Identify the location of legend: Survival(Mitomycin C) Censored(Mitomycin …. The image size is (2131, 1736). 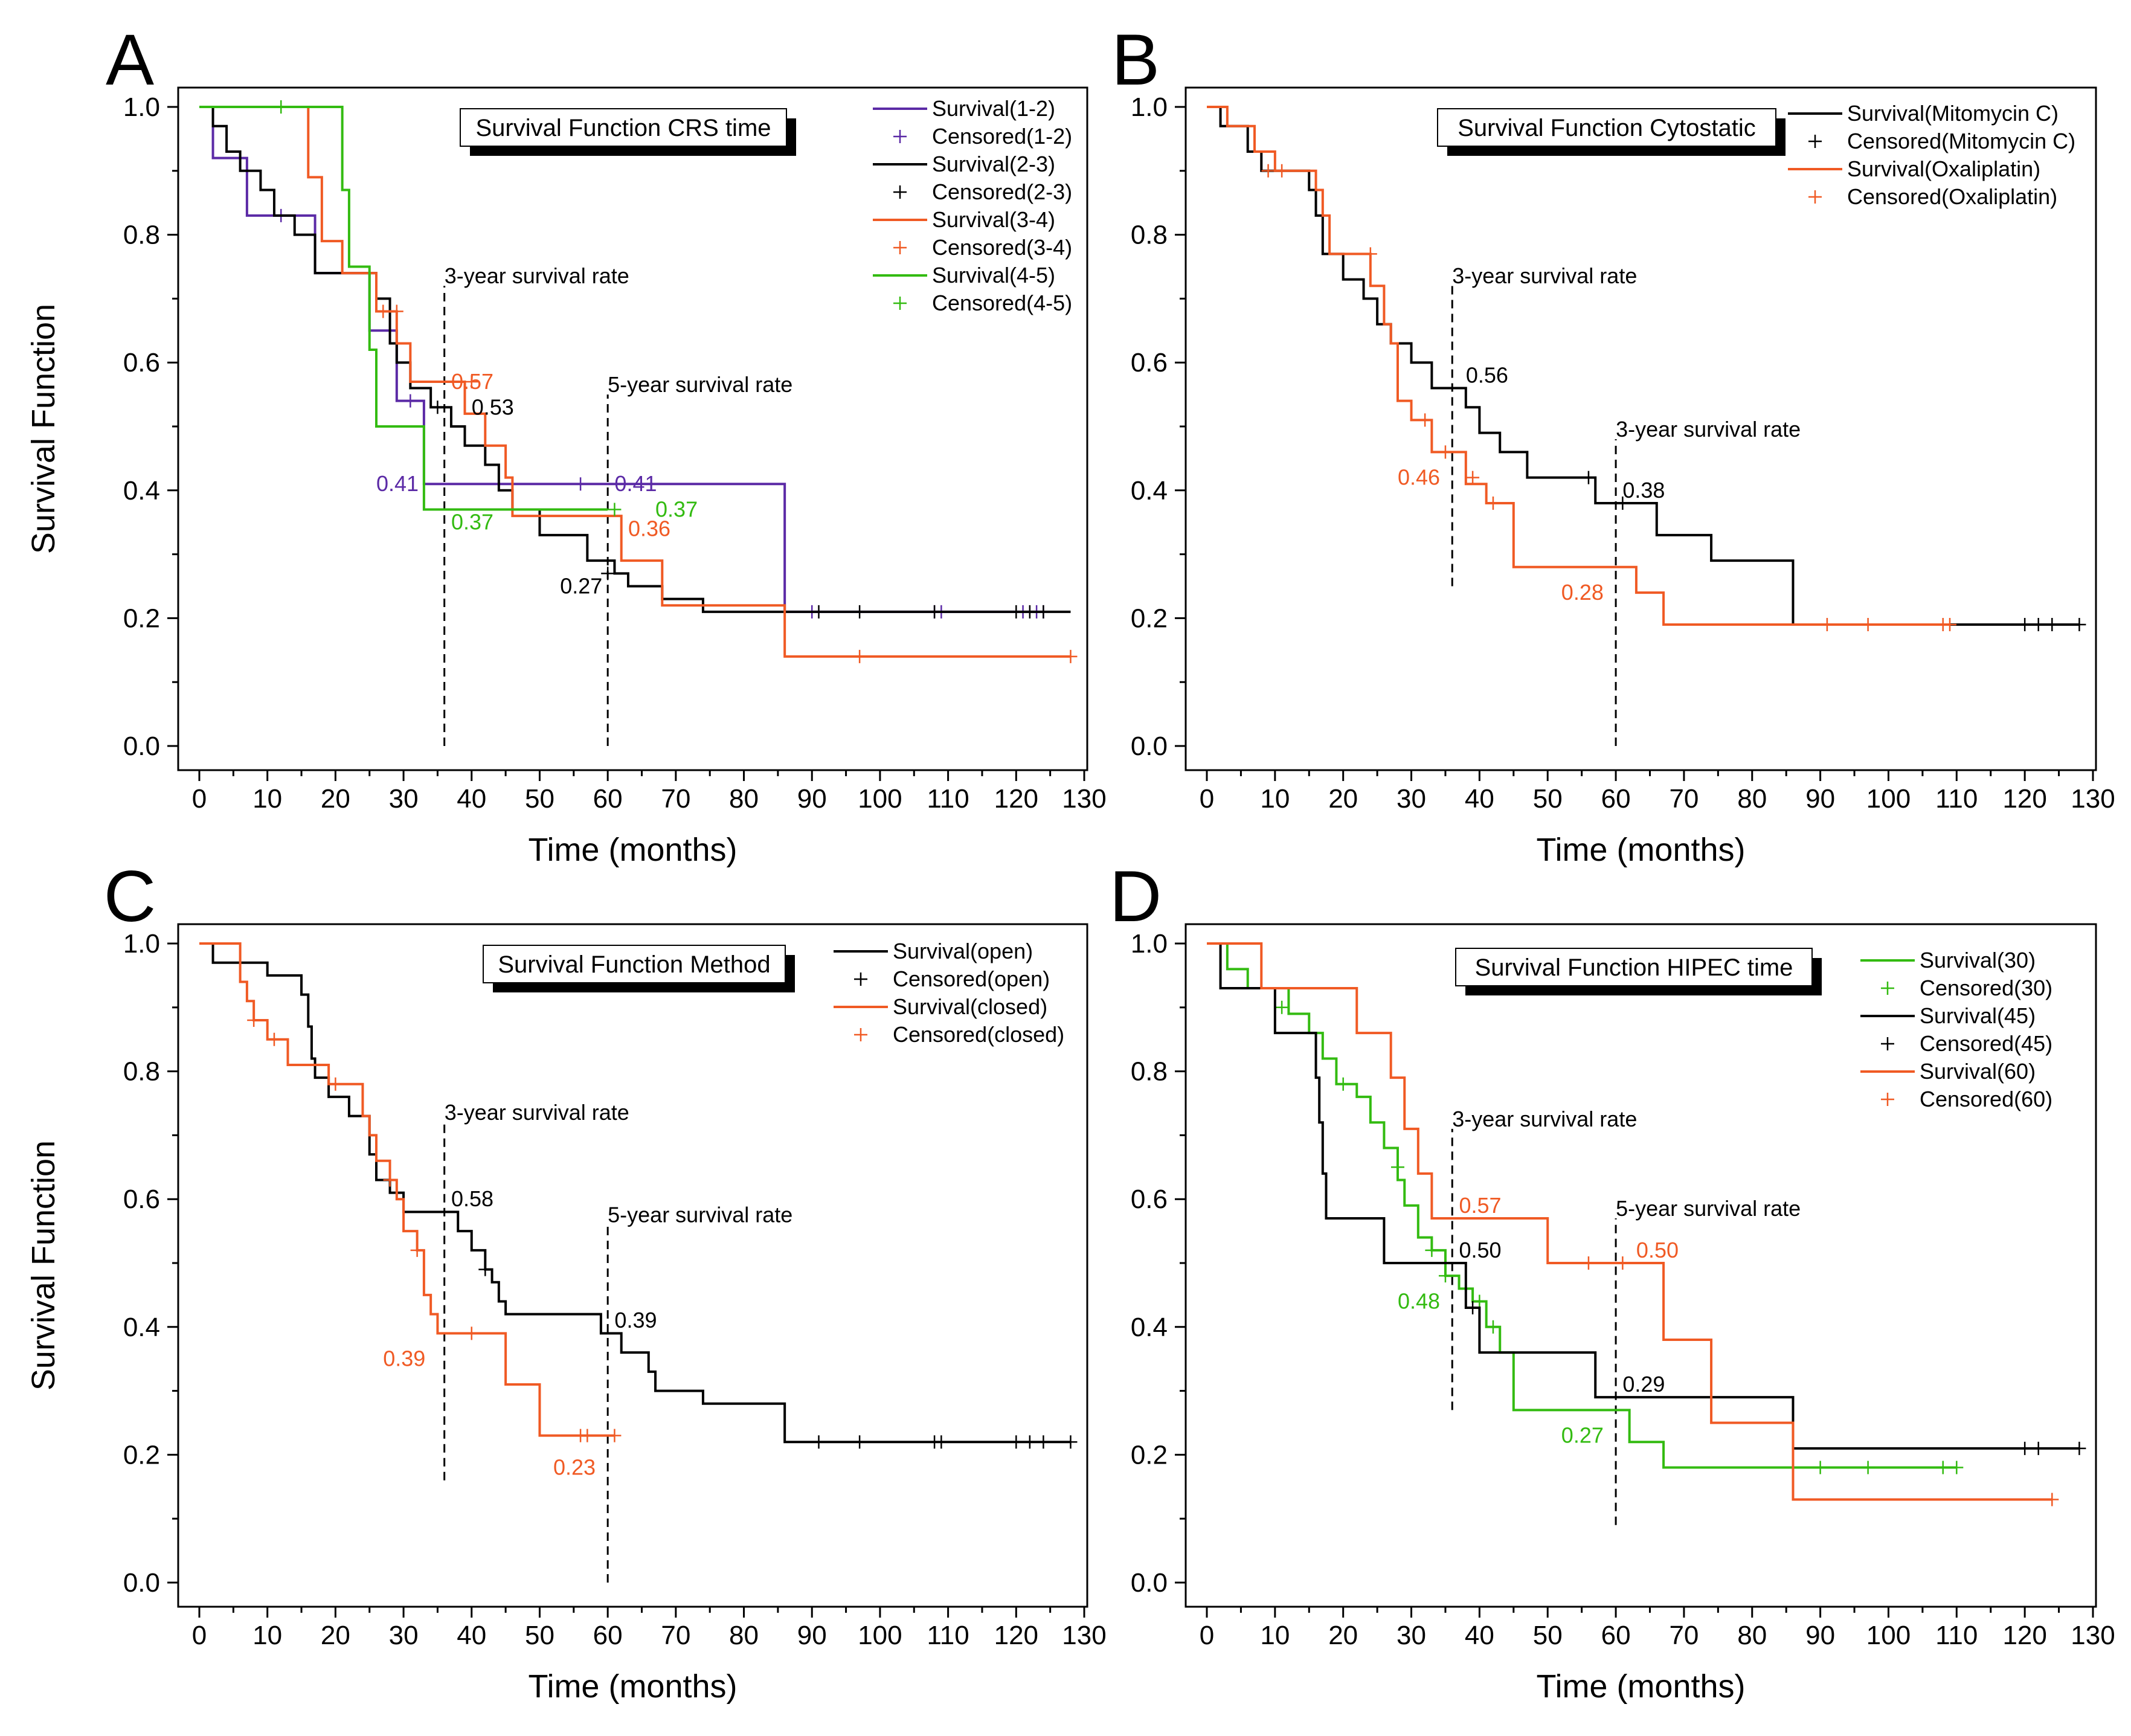
(1931, 155).